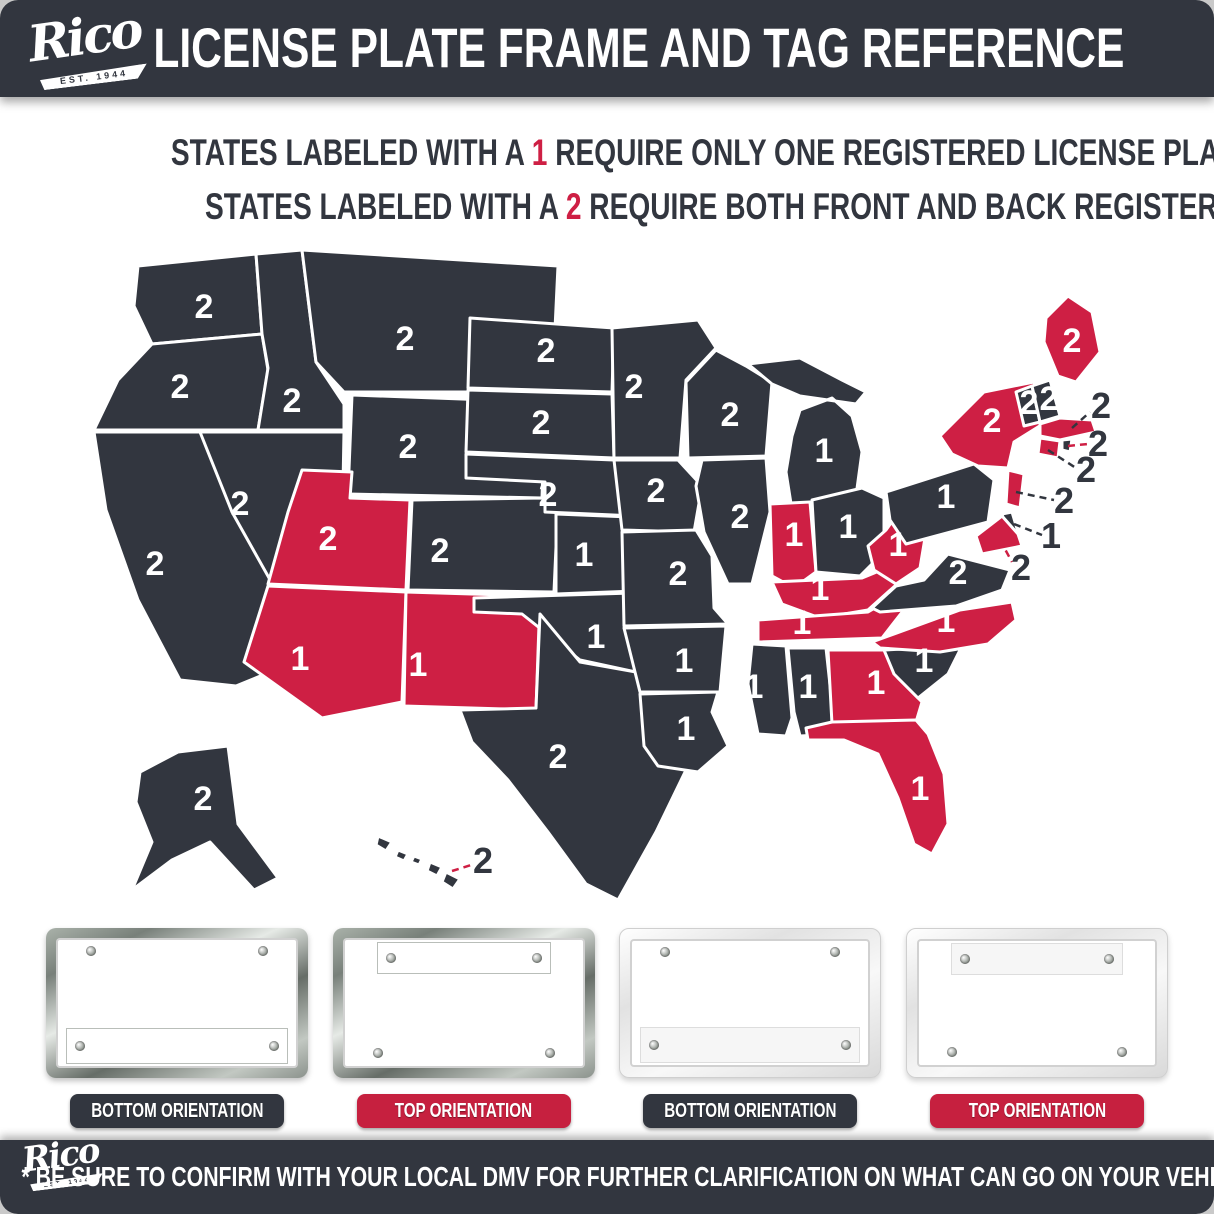 This screenshot has width=1214, height=1214. What do you see at coordinates (898, 545) in the screenshot?
I see `state-label-wv: 1` at bounding box center [898, 545].